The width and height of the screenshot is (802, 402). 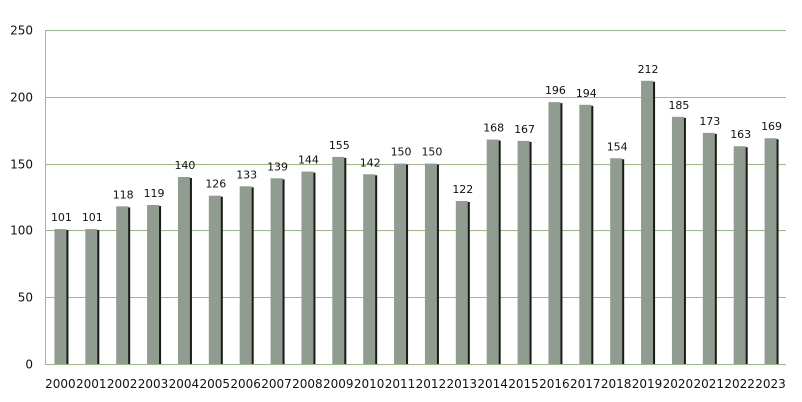 What do you see at coordinates (339, 145) in the screenshot?
I see `data-label: 155` at bounding box center [339, 145].